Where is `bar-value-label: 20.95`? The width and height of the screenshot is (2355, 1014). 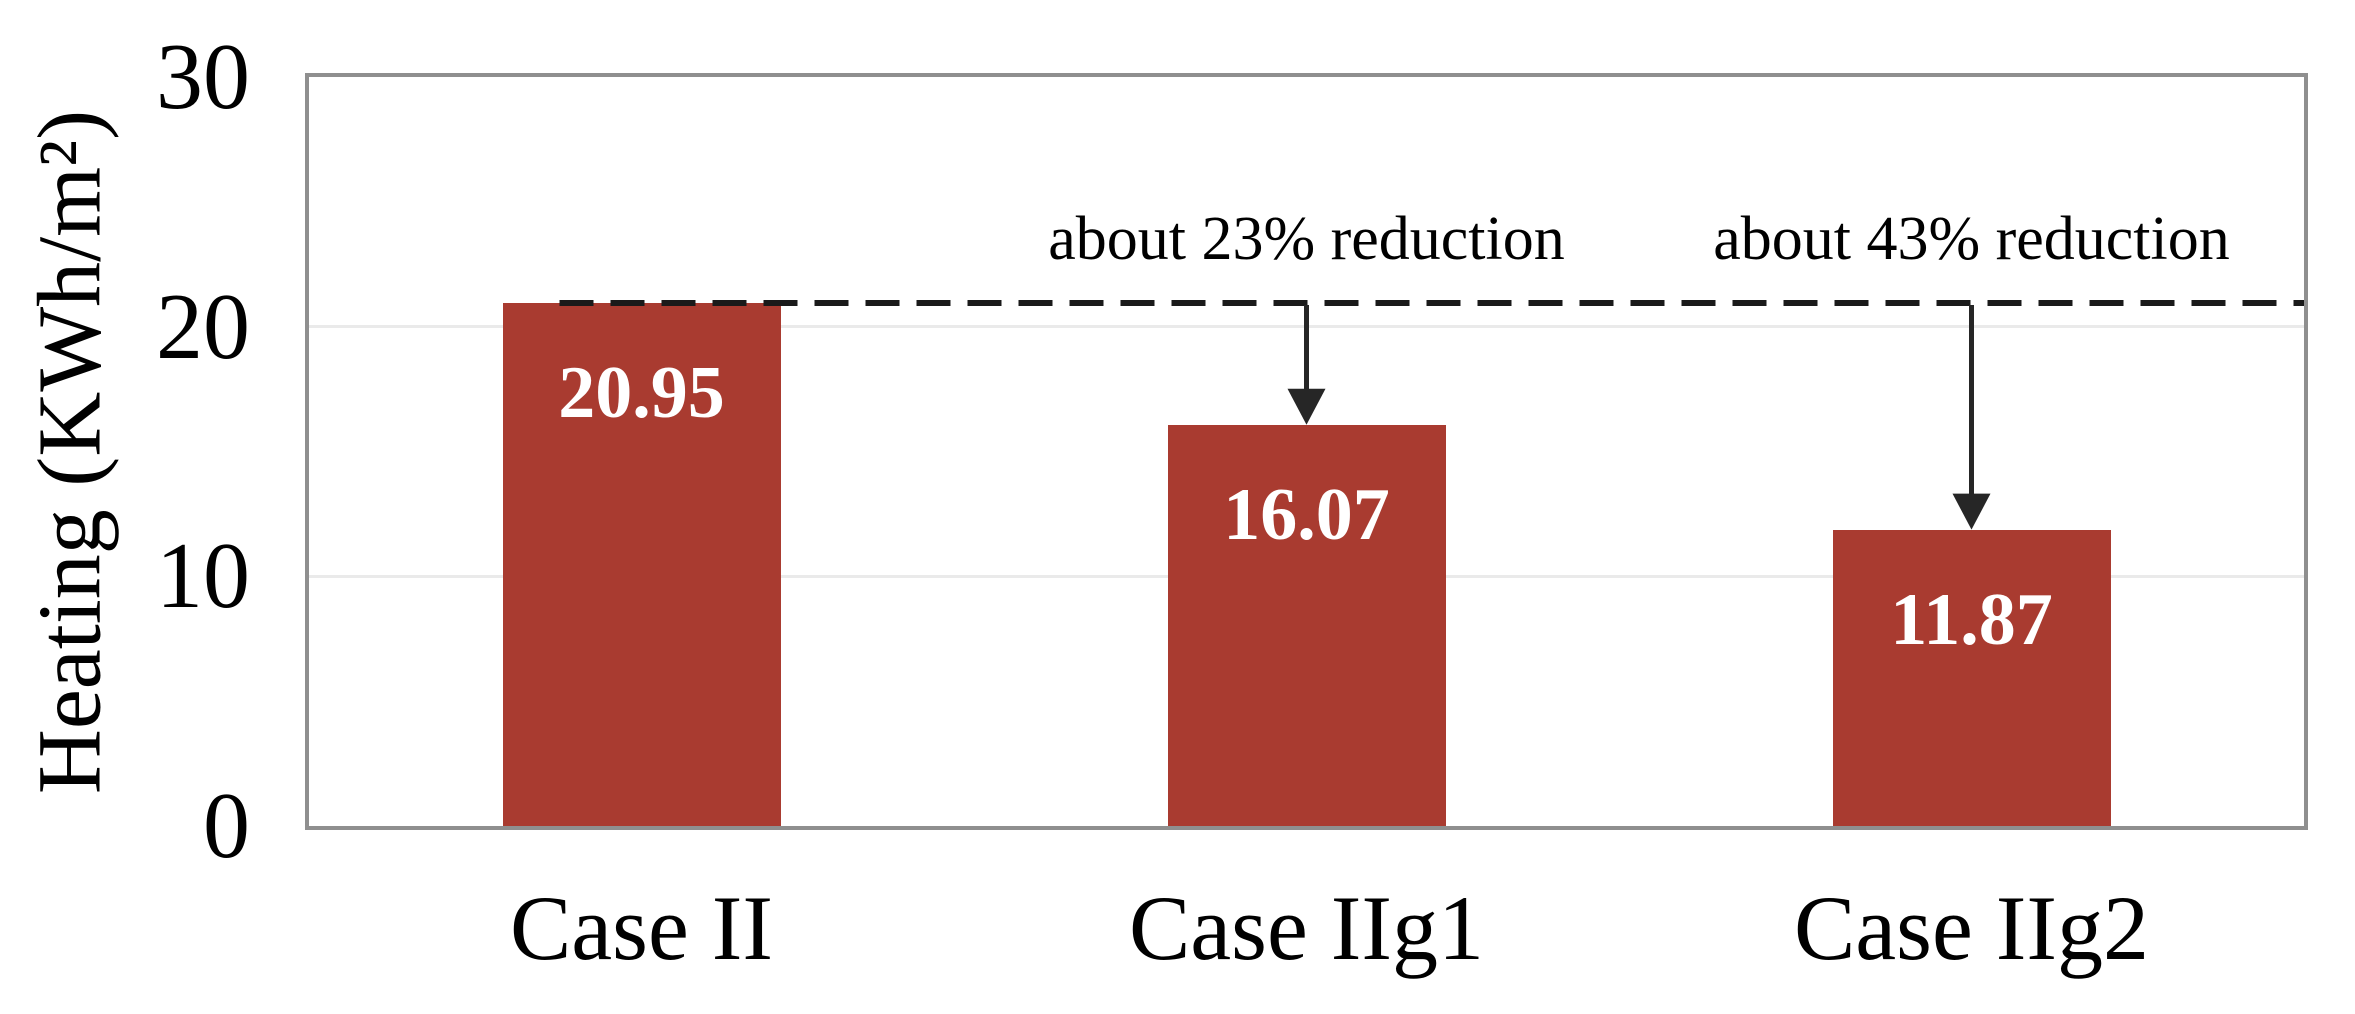 bar-value-label: 20.95 is located at coordinates (641, 392).